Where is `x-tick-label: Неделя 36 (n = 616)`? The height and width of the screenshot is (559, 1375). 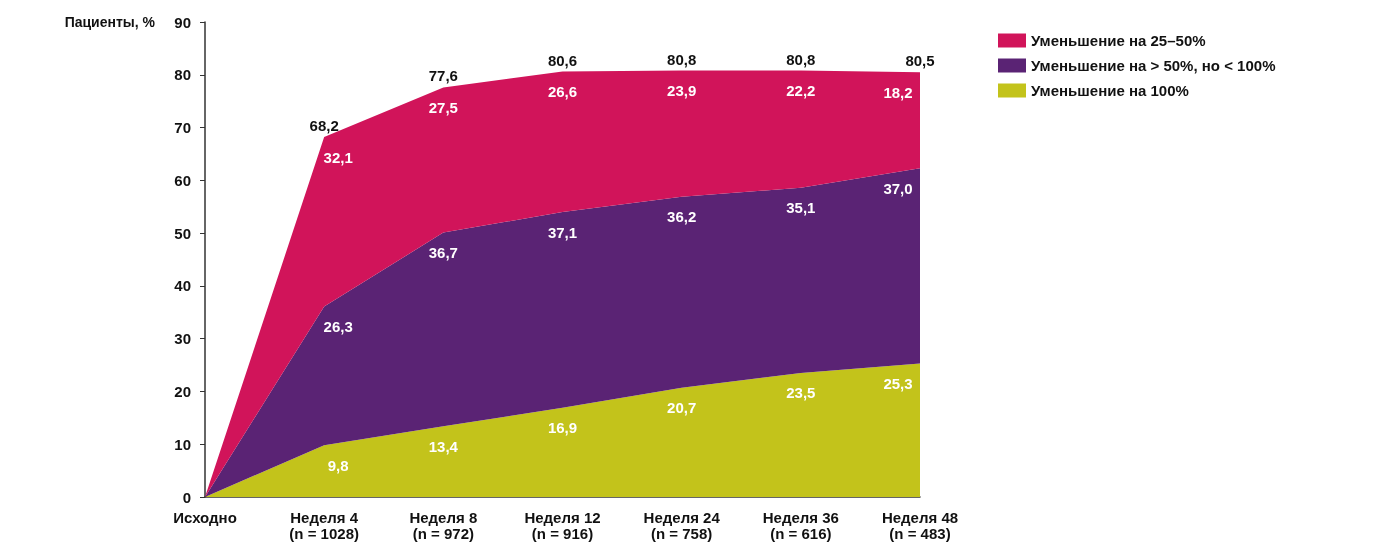 x-tick-label: Неделя 36 (n = 616) is located at coordinates (800, 525).